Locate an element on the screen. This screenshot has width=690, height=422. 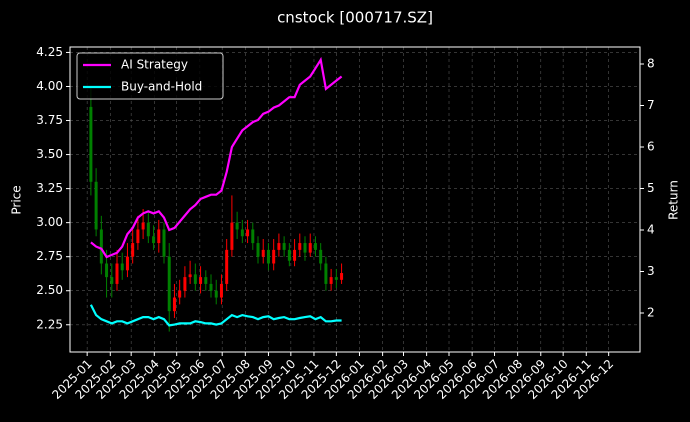
chart-title: cnstock [000717.SZ] is located at coordinates (355, 18).